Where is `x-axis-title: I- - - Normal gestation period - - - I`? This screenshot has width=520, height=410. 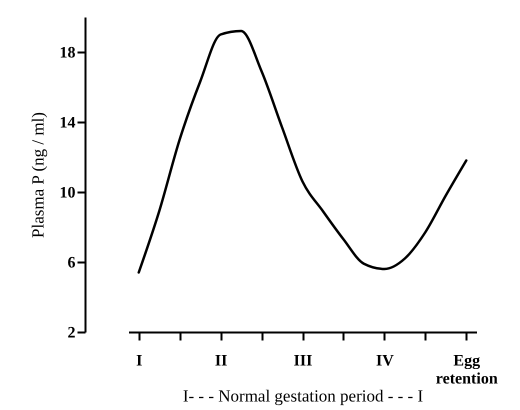 x-axis-title: I- - - Normal gestation period - - - I is located at coordinates (303, 396).